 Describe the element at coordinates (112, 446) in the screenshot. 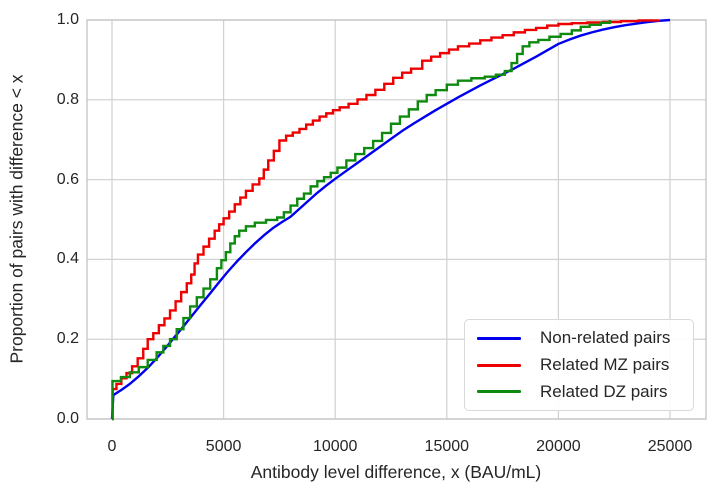

I see `x-tick-label: 0` at that location.